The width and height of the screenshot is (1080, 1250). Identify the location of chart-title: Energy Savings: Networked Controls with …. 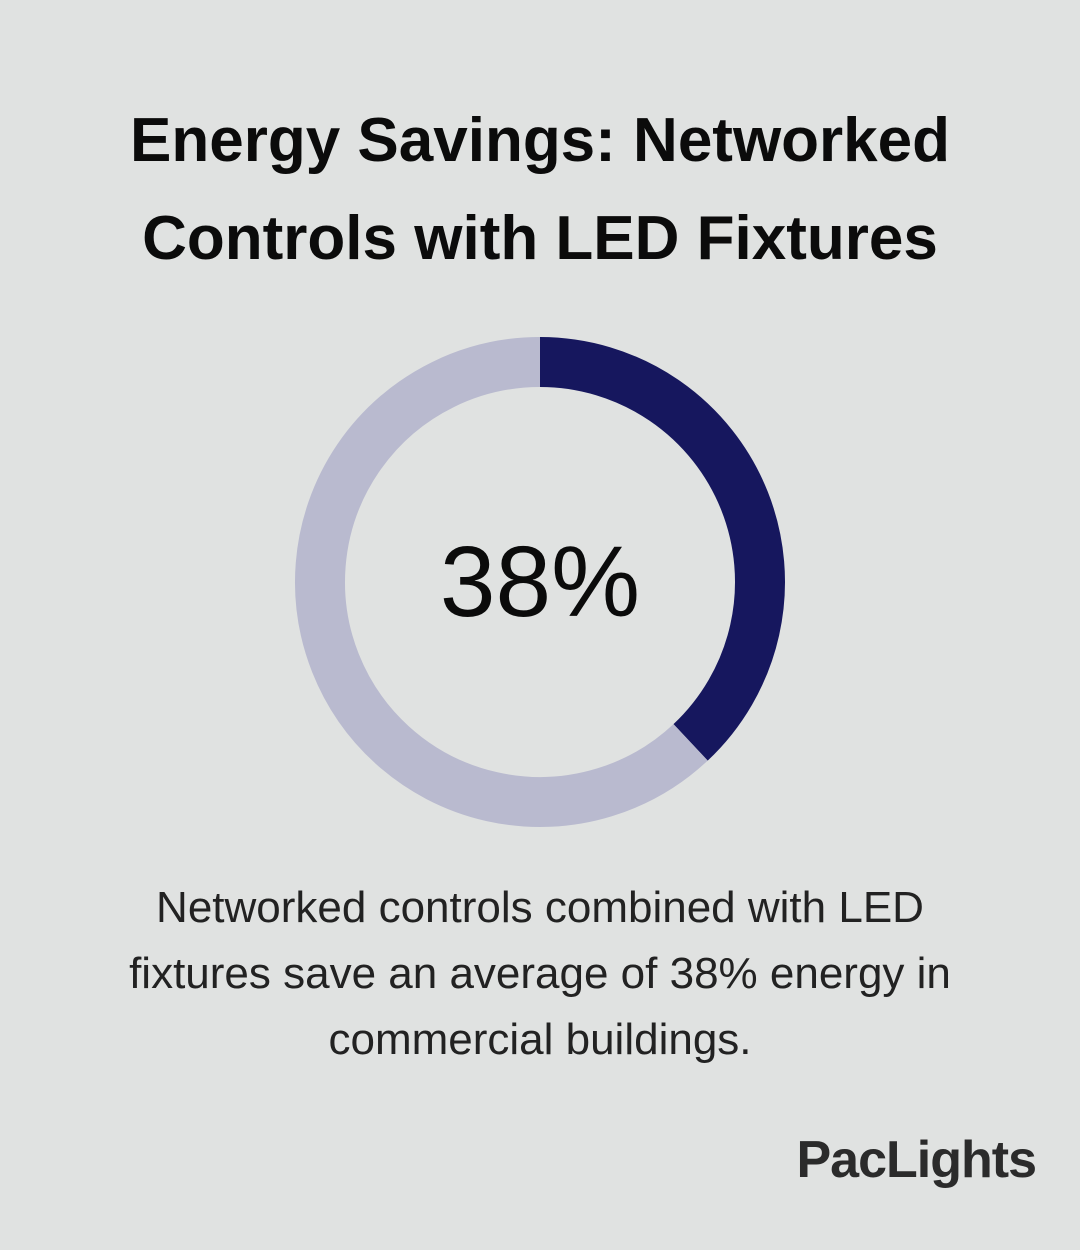
(540, 189).